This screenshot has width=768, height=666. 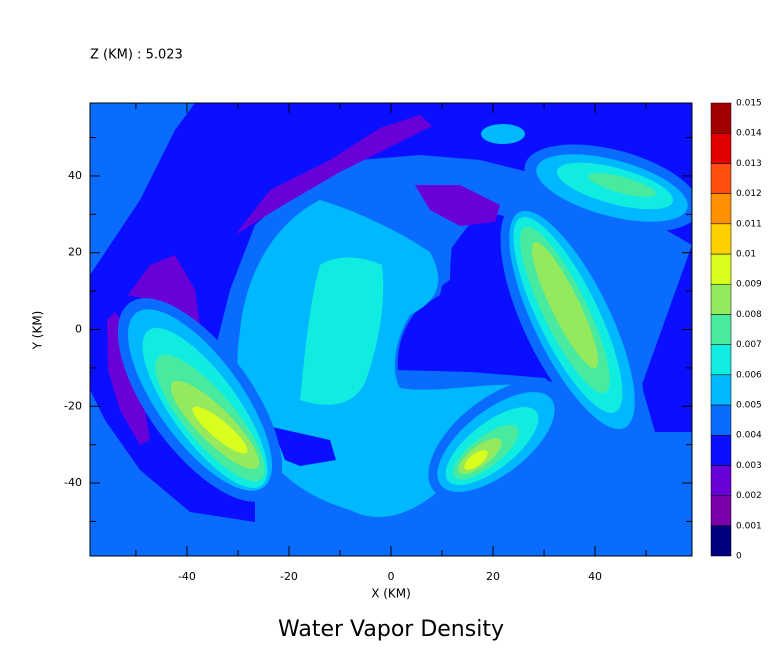 I want to click on colorbar-label: 0.003, so click(x=749, y=466).